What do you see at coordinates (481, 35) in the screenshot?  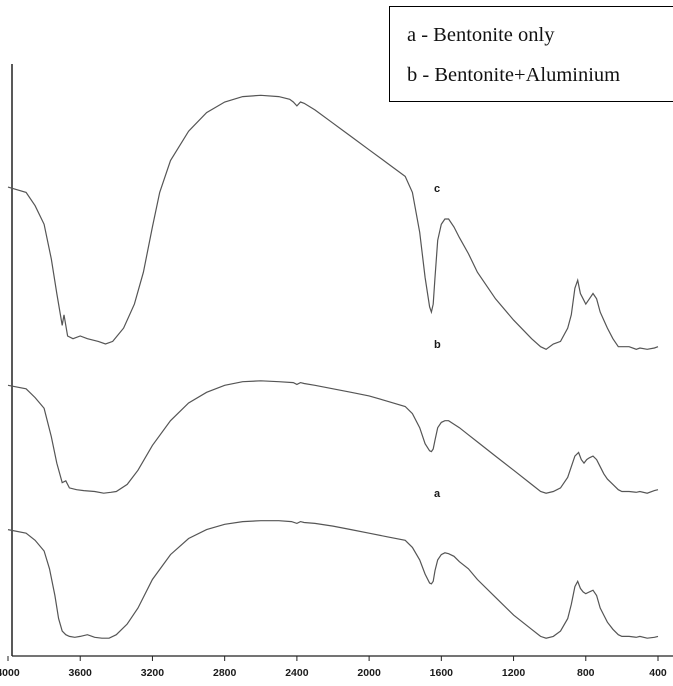 I see `legend-entry-a: a - Bentonite only` at bounding box center [481, 35].